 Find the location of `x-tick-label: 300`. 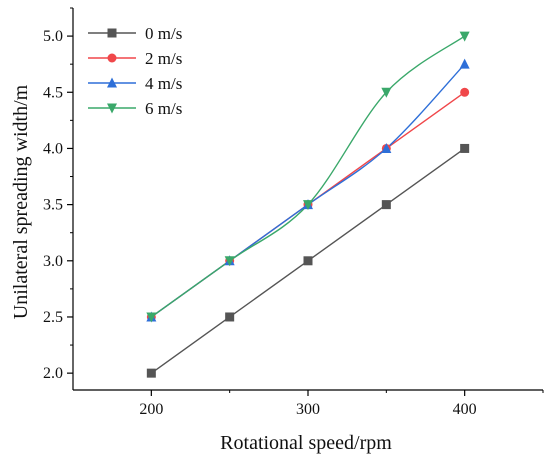

x-tick-label: 300 is located at coordinates (308, 409).